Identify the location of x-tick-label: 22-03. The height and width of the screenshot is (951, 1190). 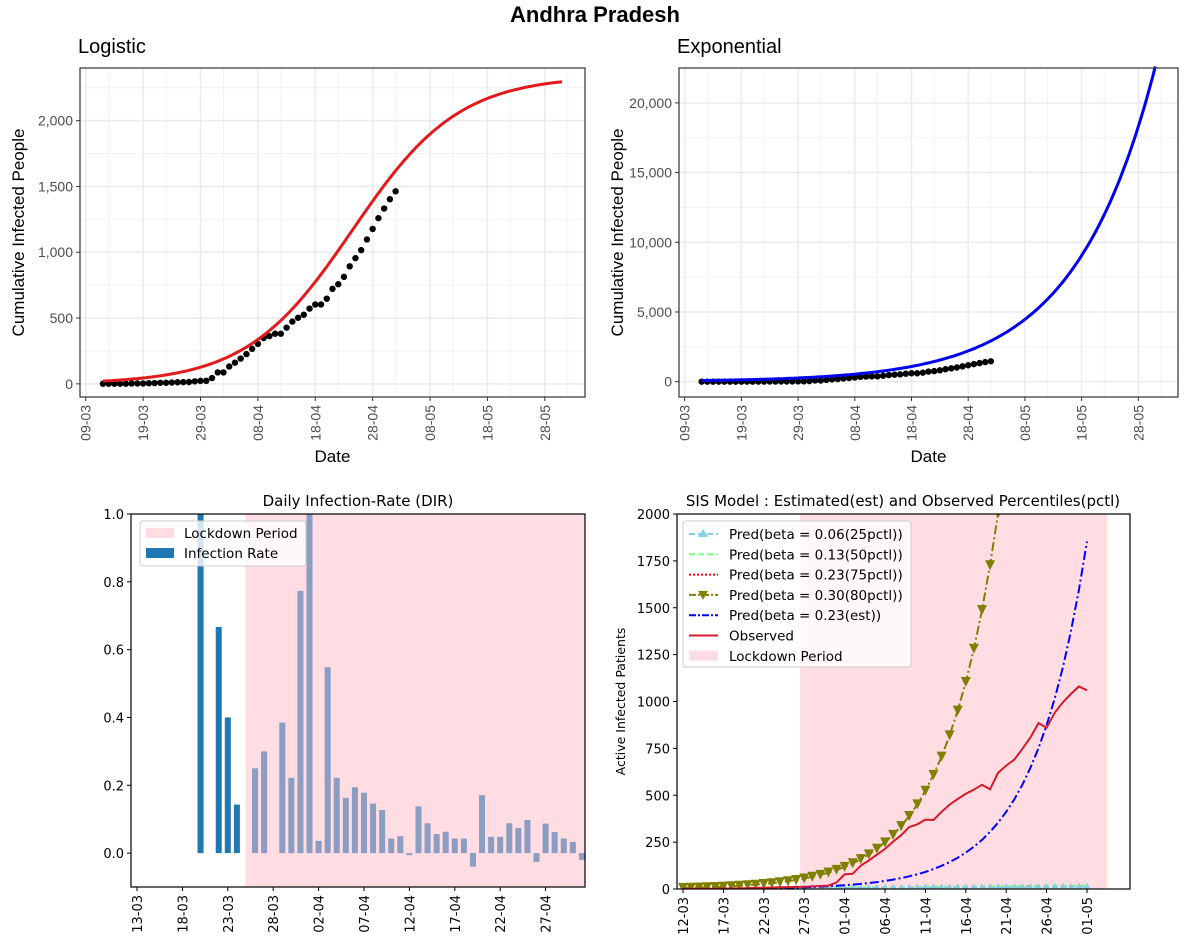
(765, 916).